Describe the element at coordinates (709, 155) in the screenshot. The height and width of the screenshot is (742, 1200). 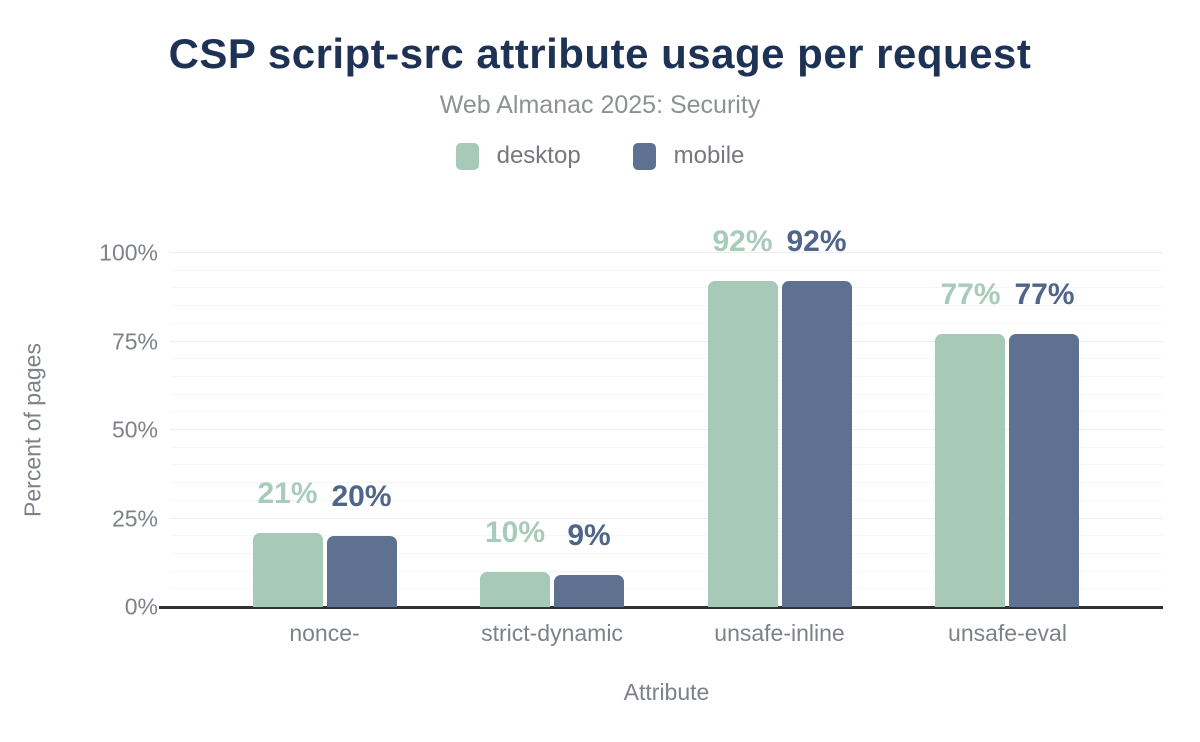
I see `legend-label-mobile: mobile` at that location.